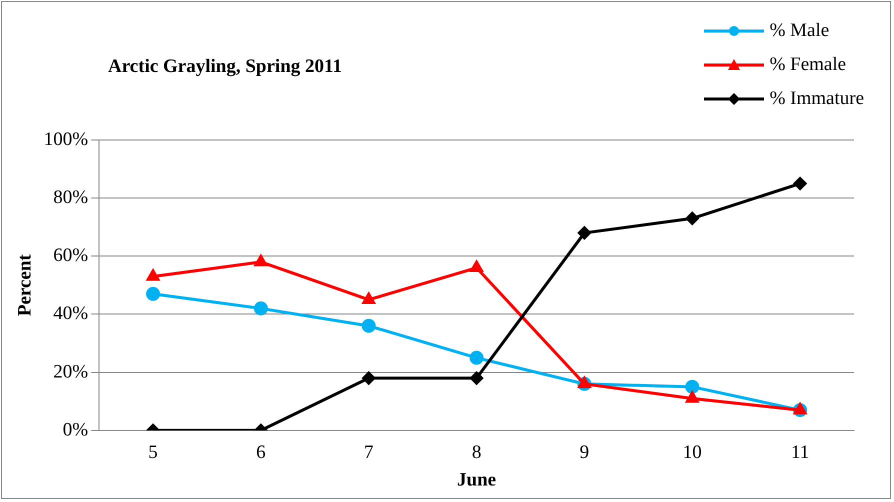  Describe the element at coordinates (66, 139) in the screenshot. I see `y-tick-label: 100%` at that location.